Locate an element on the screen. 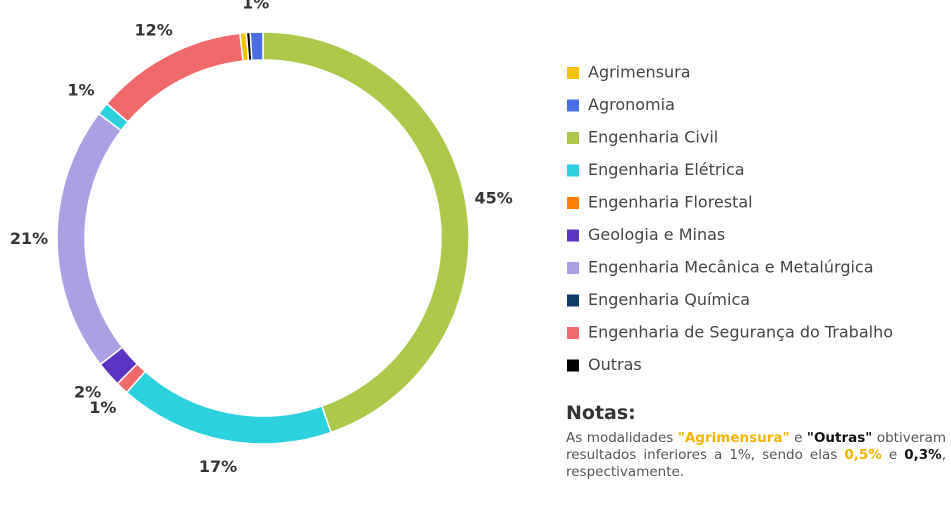 The image size is (951, 505). data-label: 17% is located at coordinates (218, 466).